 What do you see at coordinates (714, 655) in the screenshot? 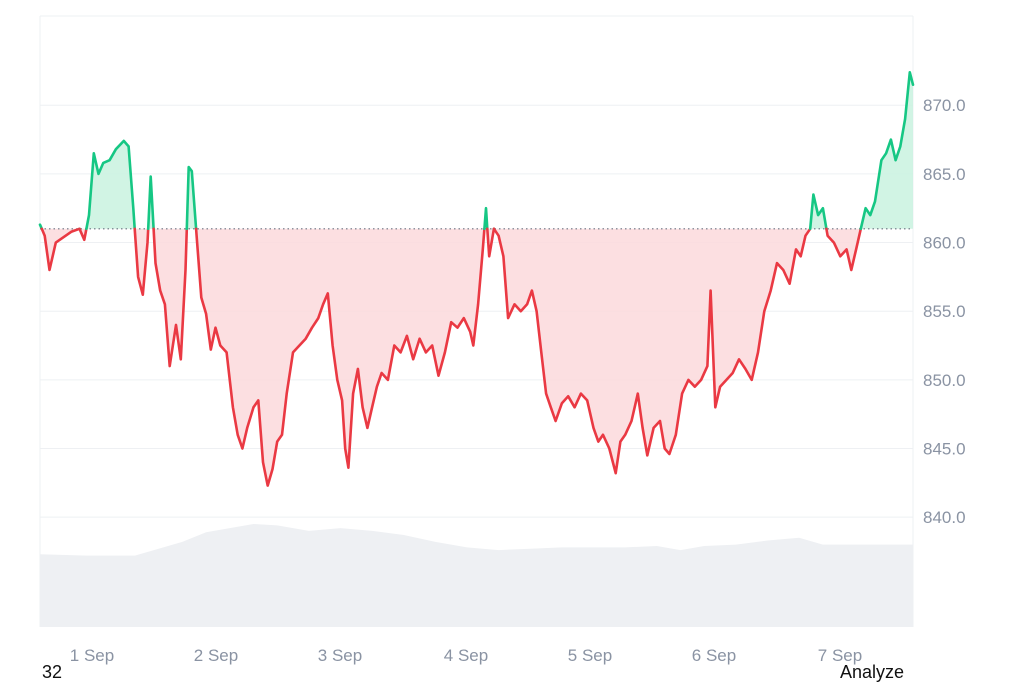
I see `x-tick-label: 6 Sep` at bounding box center [714, 655].